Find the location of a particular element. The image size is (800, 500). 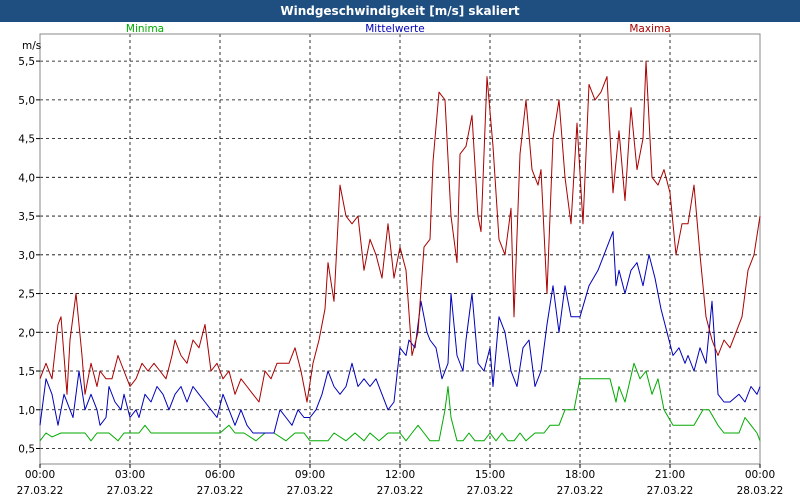

x-tick-time-label: 12:00 is located at coordinates (400, 475).